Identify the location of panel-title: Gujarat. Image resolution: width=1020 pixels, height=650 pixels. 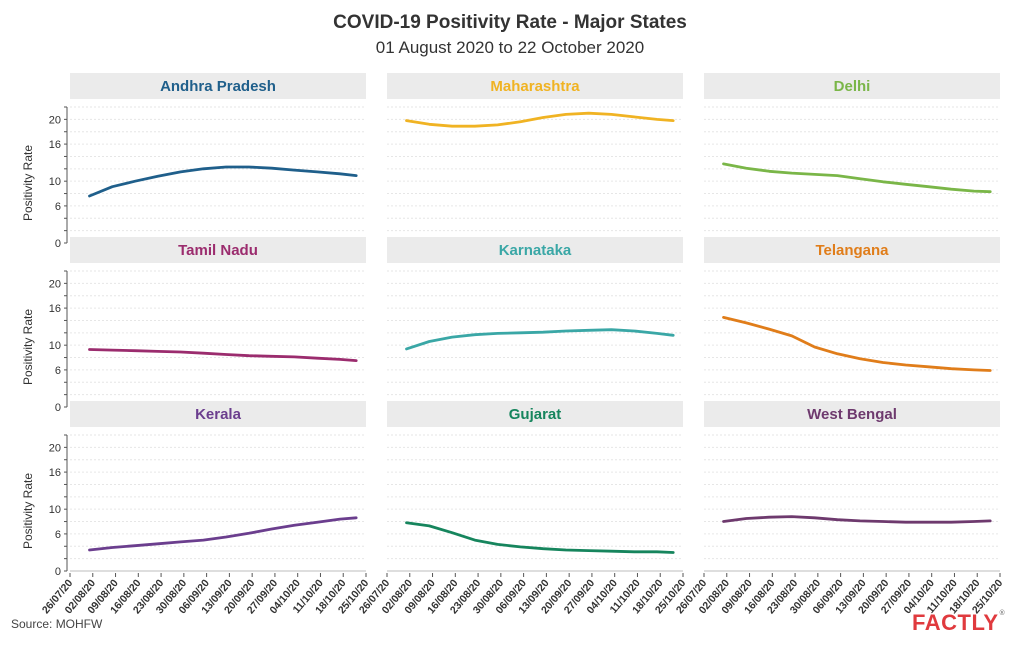
(535, 414).